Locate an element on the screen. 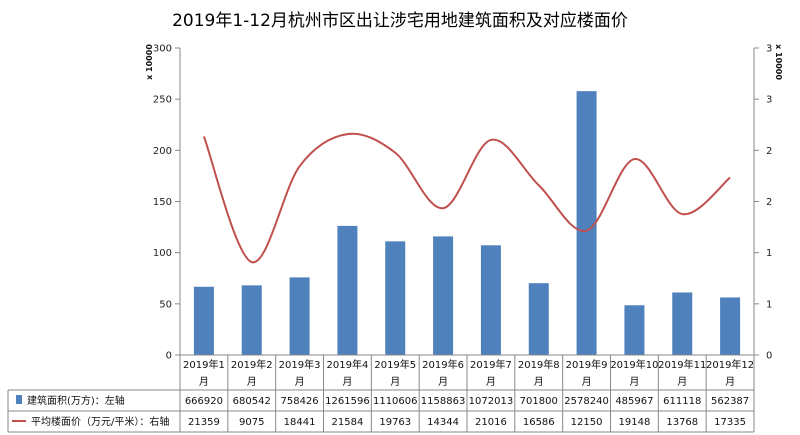 This screenshot has height=435, width=800. left-axis-scale-label: x 10000 is located at coordinates (149, 62).